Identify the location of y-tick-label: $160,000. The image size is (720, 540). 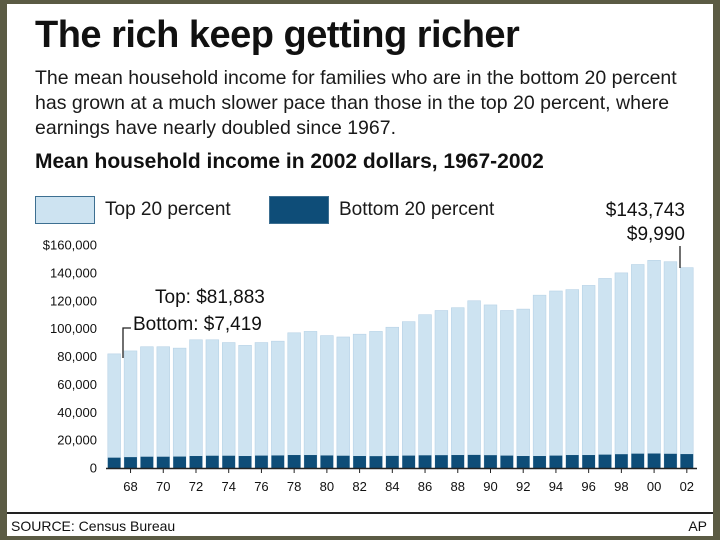
(70, 245).